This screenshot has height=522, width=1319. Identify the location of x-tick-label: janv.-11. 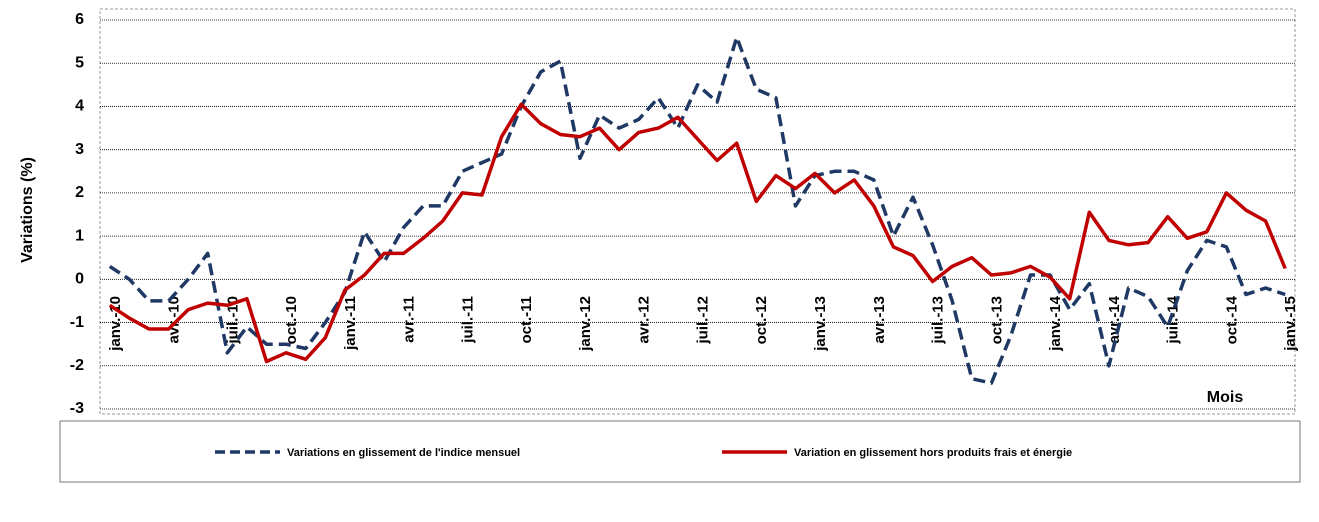
(350, 323).